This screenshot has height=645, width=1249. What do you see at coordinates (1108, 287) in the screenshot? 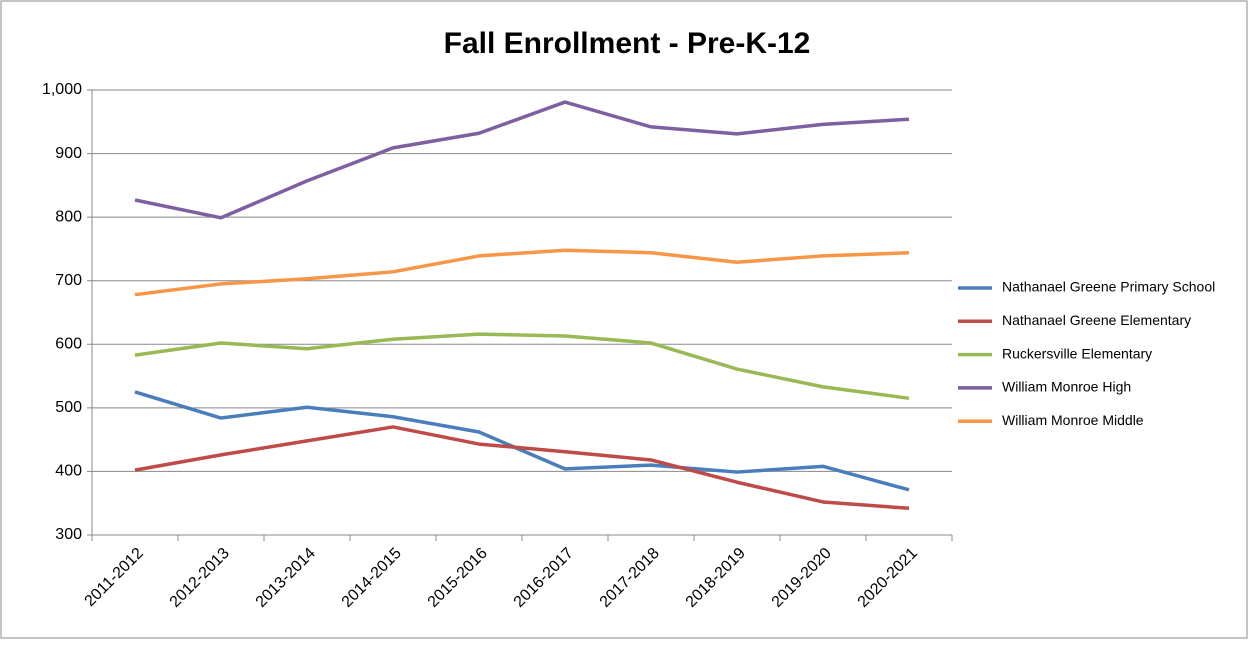
I see `legend-label: Nathanael Greene Primary School` at bounding box center [1108, 287].